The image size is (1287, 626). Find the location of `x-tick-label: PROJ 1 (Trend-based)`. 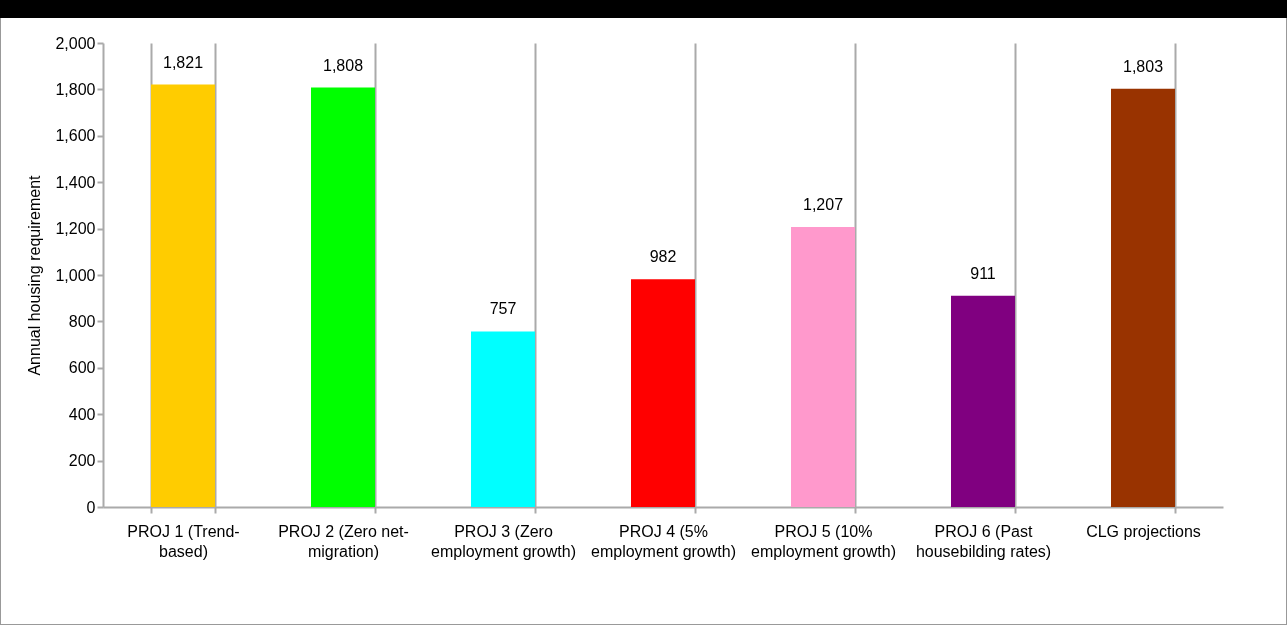

x-tick-label: PROJ 1 (Trend-based) is located at coordinates (183, 541).